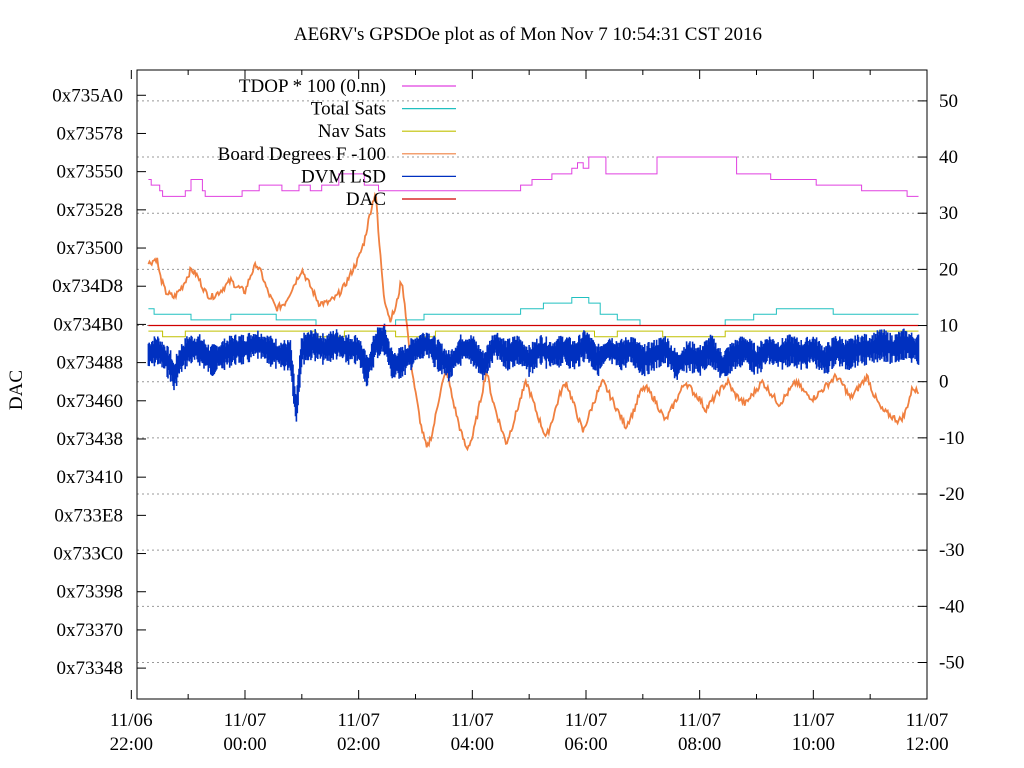 The width and height of the screenshot is (1024, 768). What do you see at coordinates (533, 311) in the screenshot?
I see `series-total-sats-line` at bounding box center [533, 311].